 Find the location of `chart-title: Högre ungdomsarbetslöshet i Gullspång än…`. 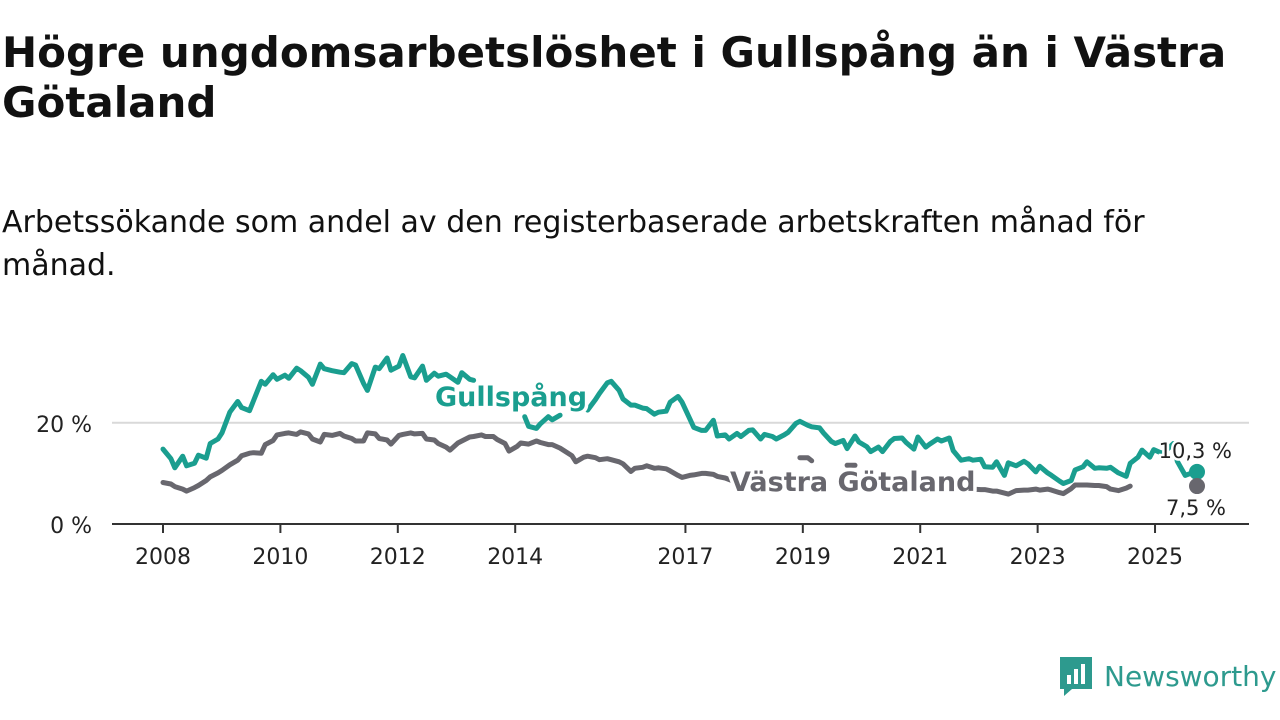

chart-title: Högre ungdomsarbetslöshet i Gullspång än… is located at coordinates (614, 77).